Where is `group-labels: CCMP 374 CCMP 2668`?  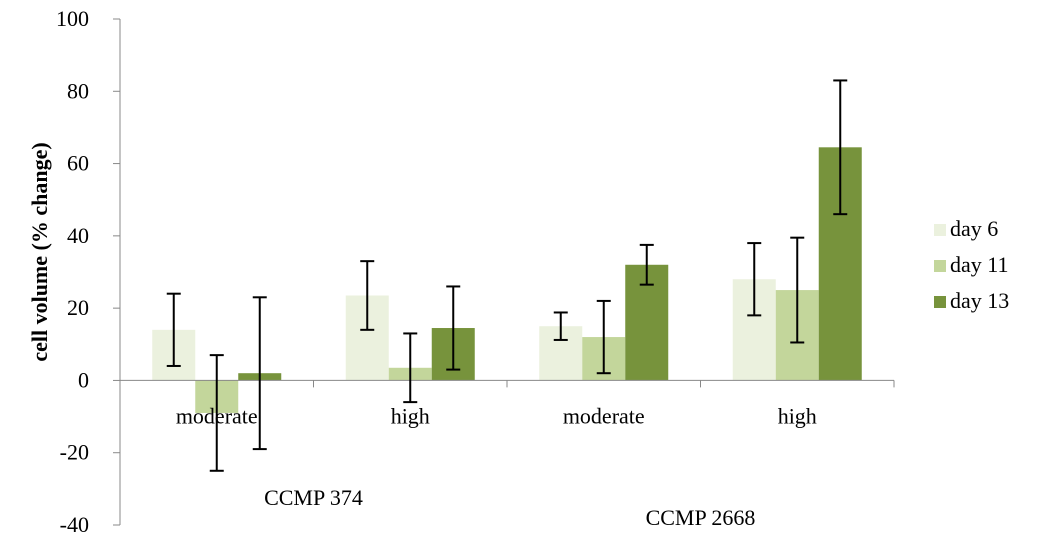
group-labels: CCMP 374 CCMP 2668 is located at coordinates (509, 507).